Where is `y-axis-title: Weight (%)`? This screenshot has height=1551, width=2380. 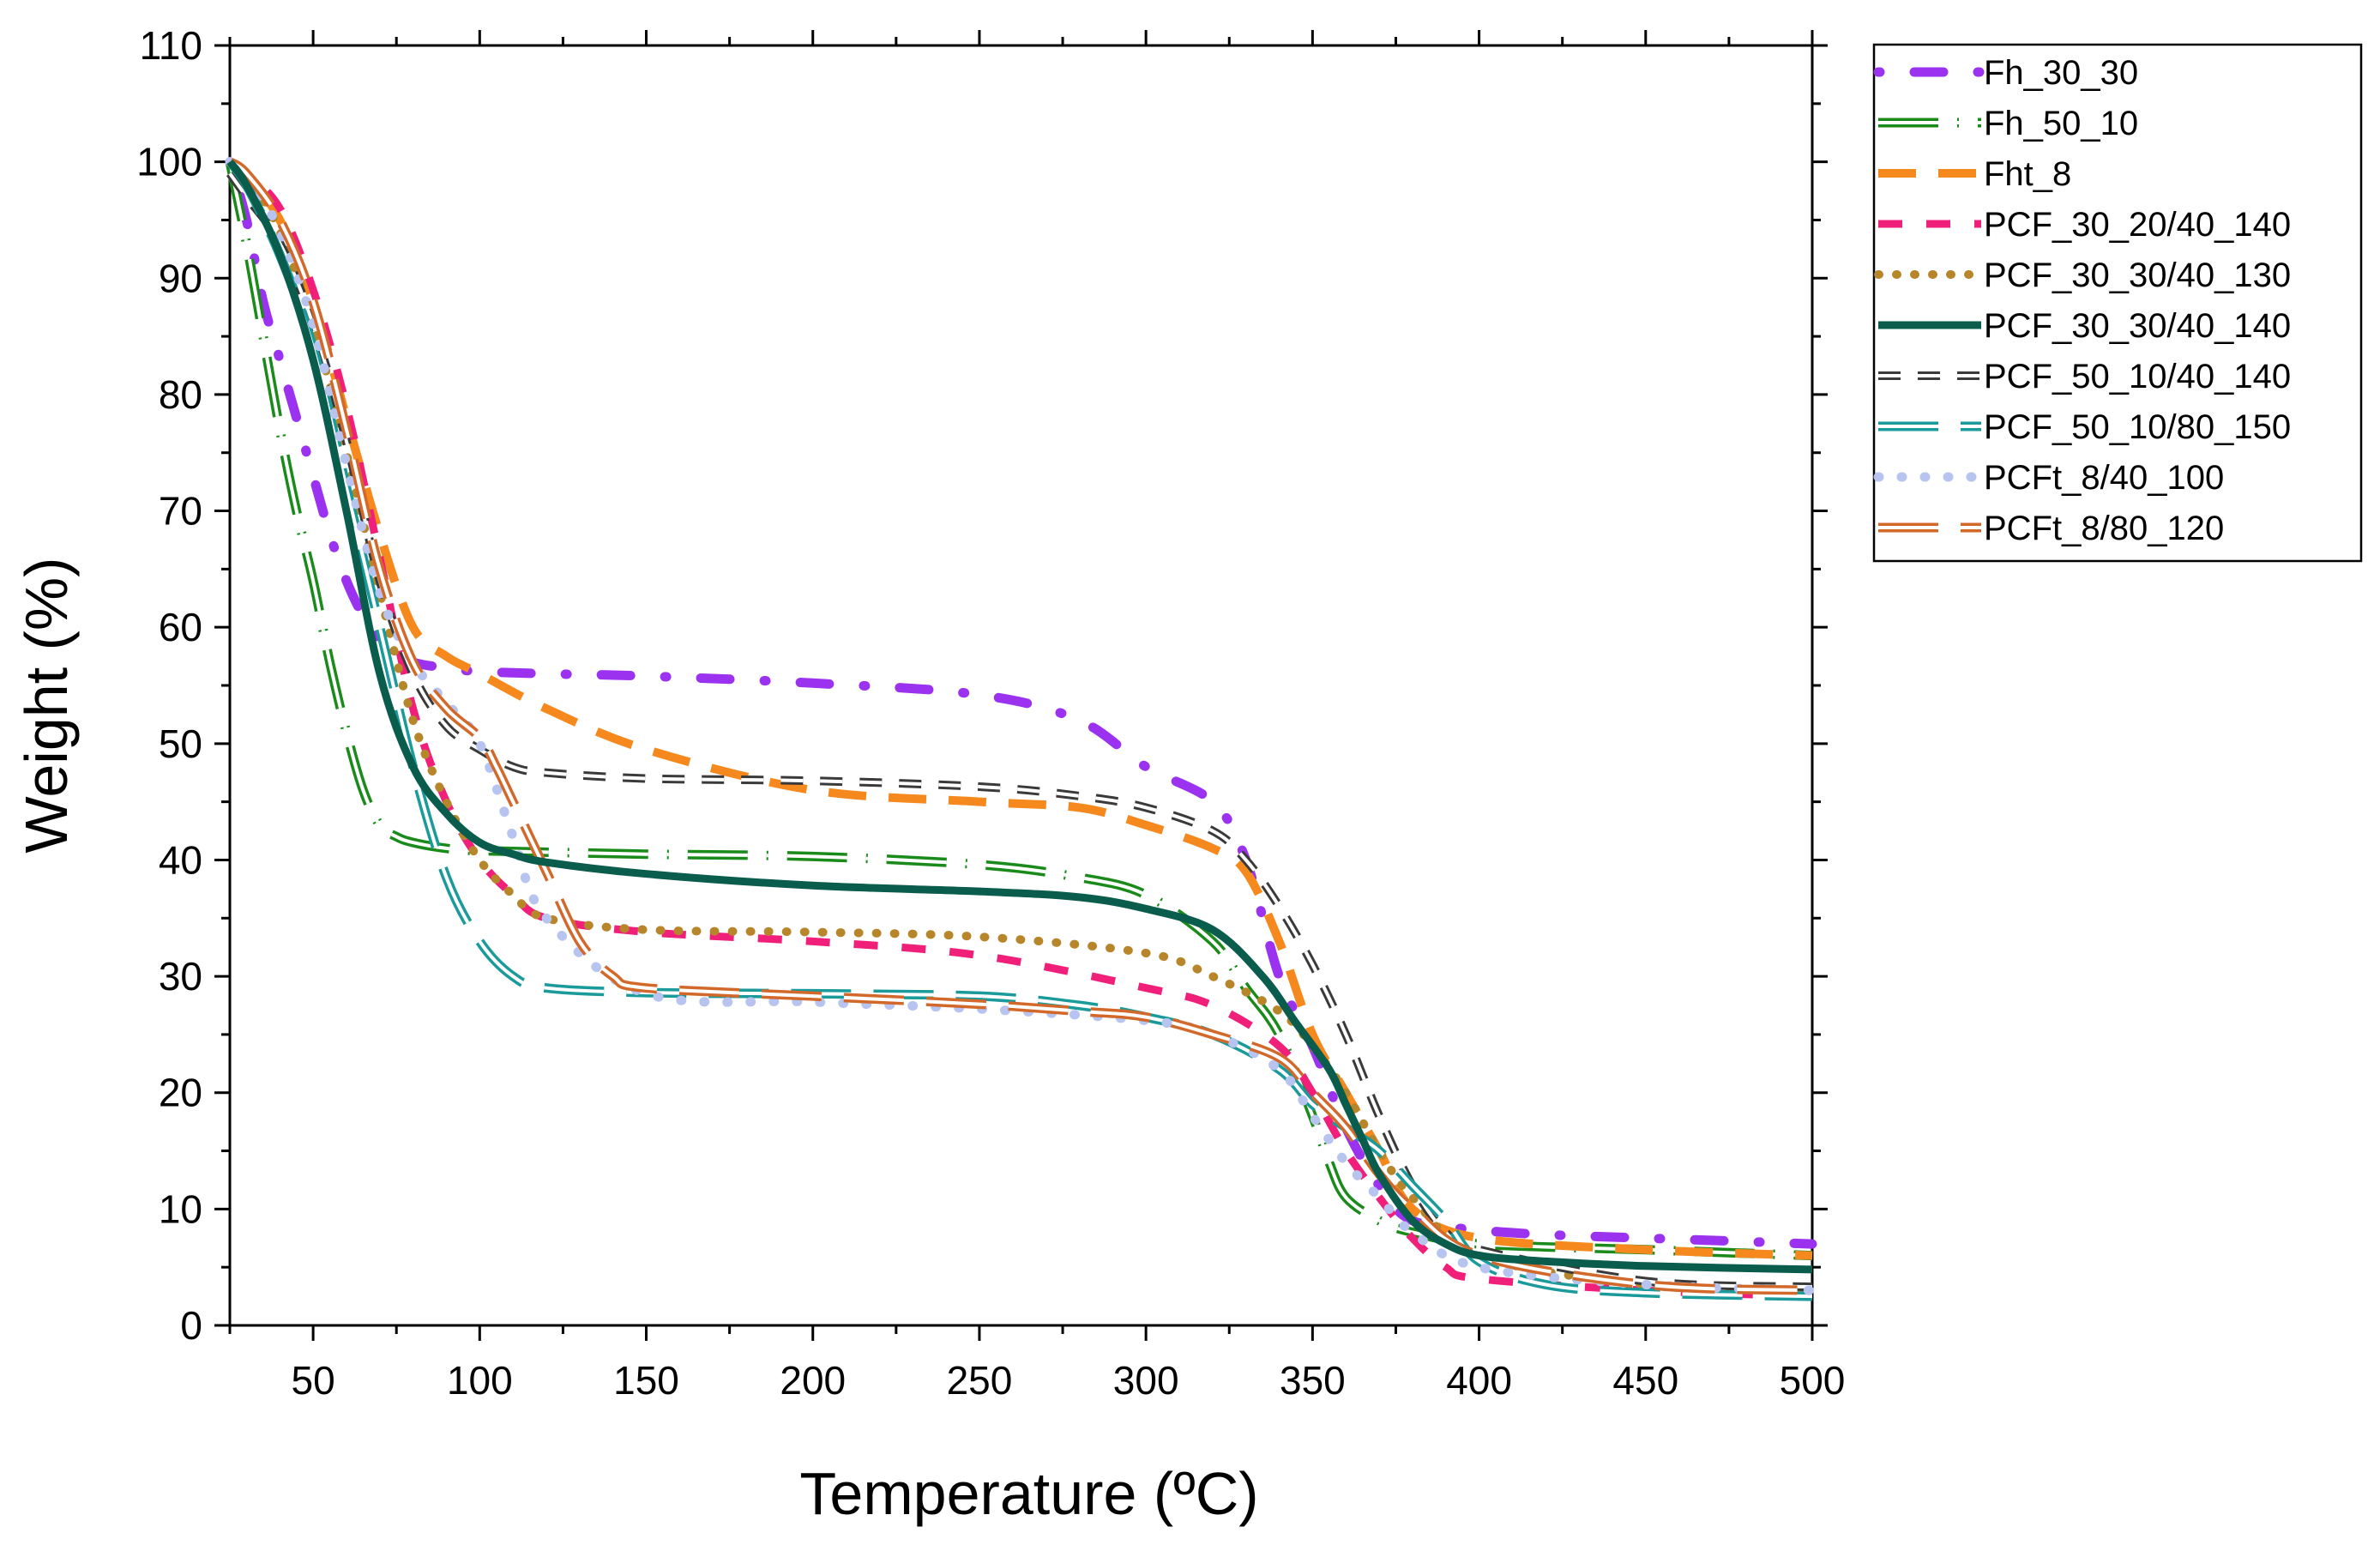
y-axis-title: Weight (%) is located at coordinates (46, 706).